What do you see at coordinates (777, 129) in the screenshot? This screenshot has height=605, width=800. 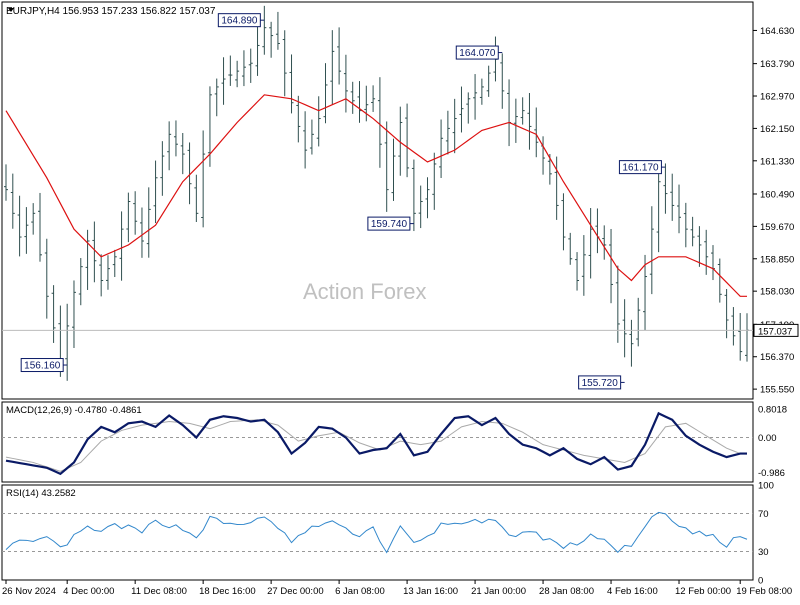 I see `price-tick-label: 162.150` at bounding box center [777, 129].